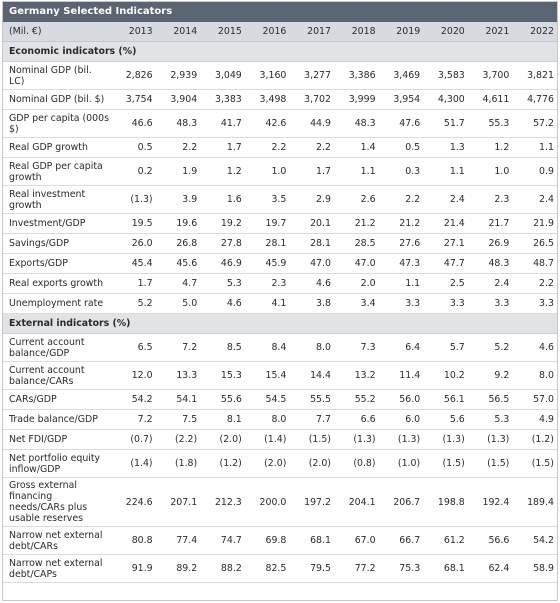 This screenshot has height=603, width=560. Describe the element at coordinates (280, 51) in the screenshot. I see `section-heading: Economic indicators (%)` at that location.